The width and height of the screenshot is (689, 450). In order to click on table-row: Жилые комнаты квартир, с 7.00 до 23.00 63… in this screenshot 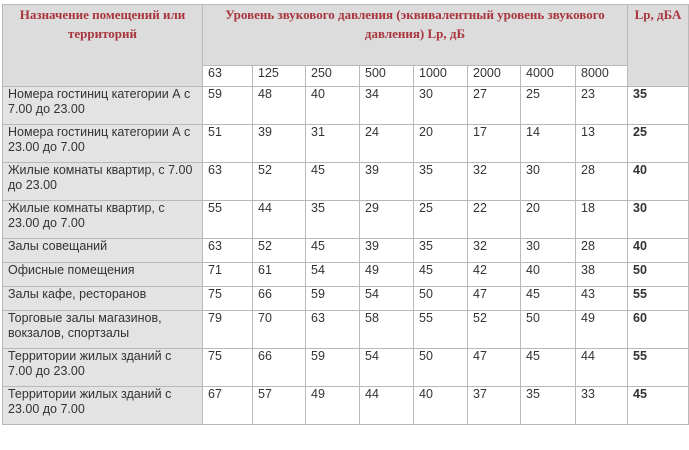, I will do `click(345, 181)`.